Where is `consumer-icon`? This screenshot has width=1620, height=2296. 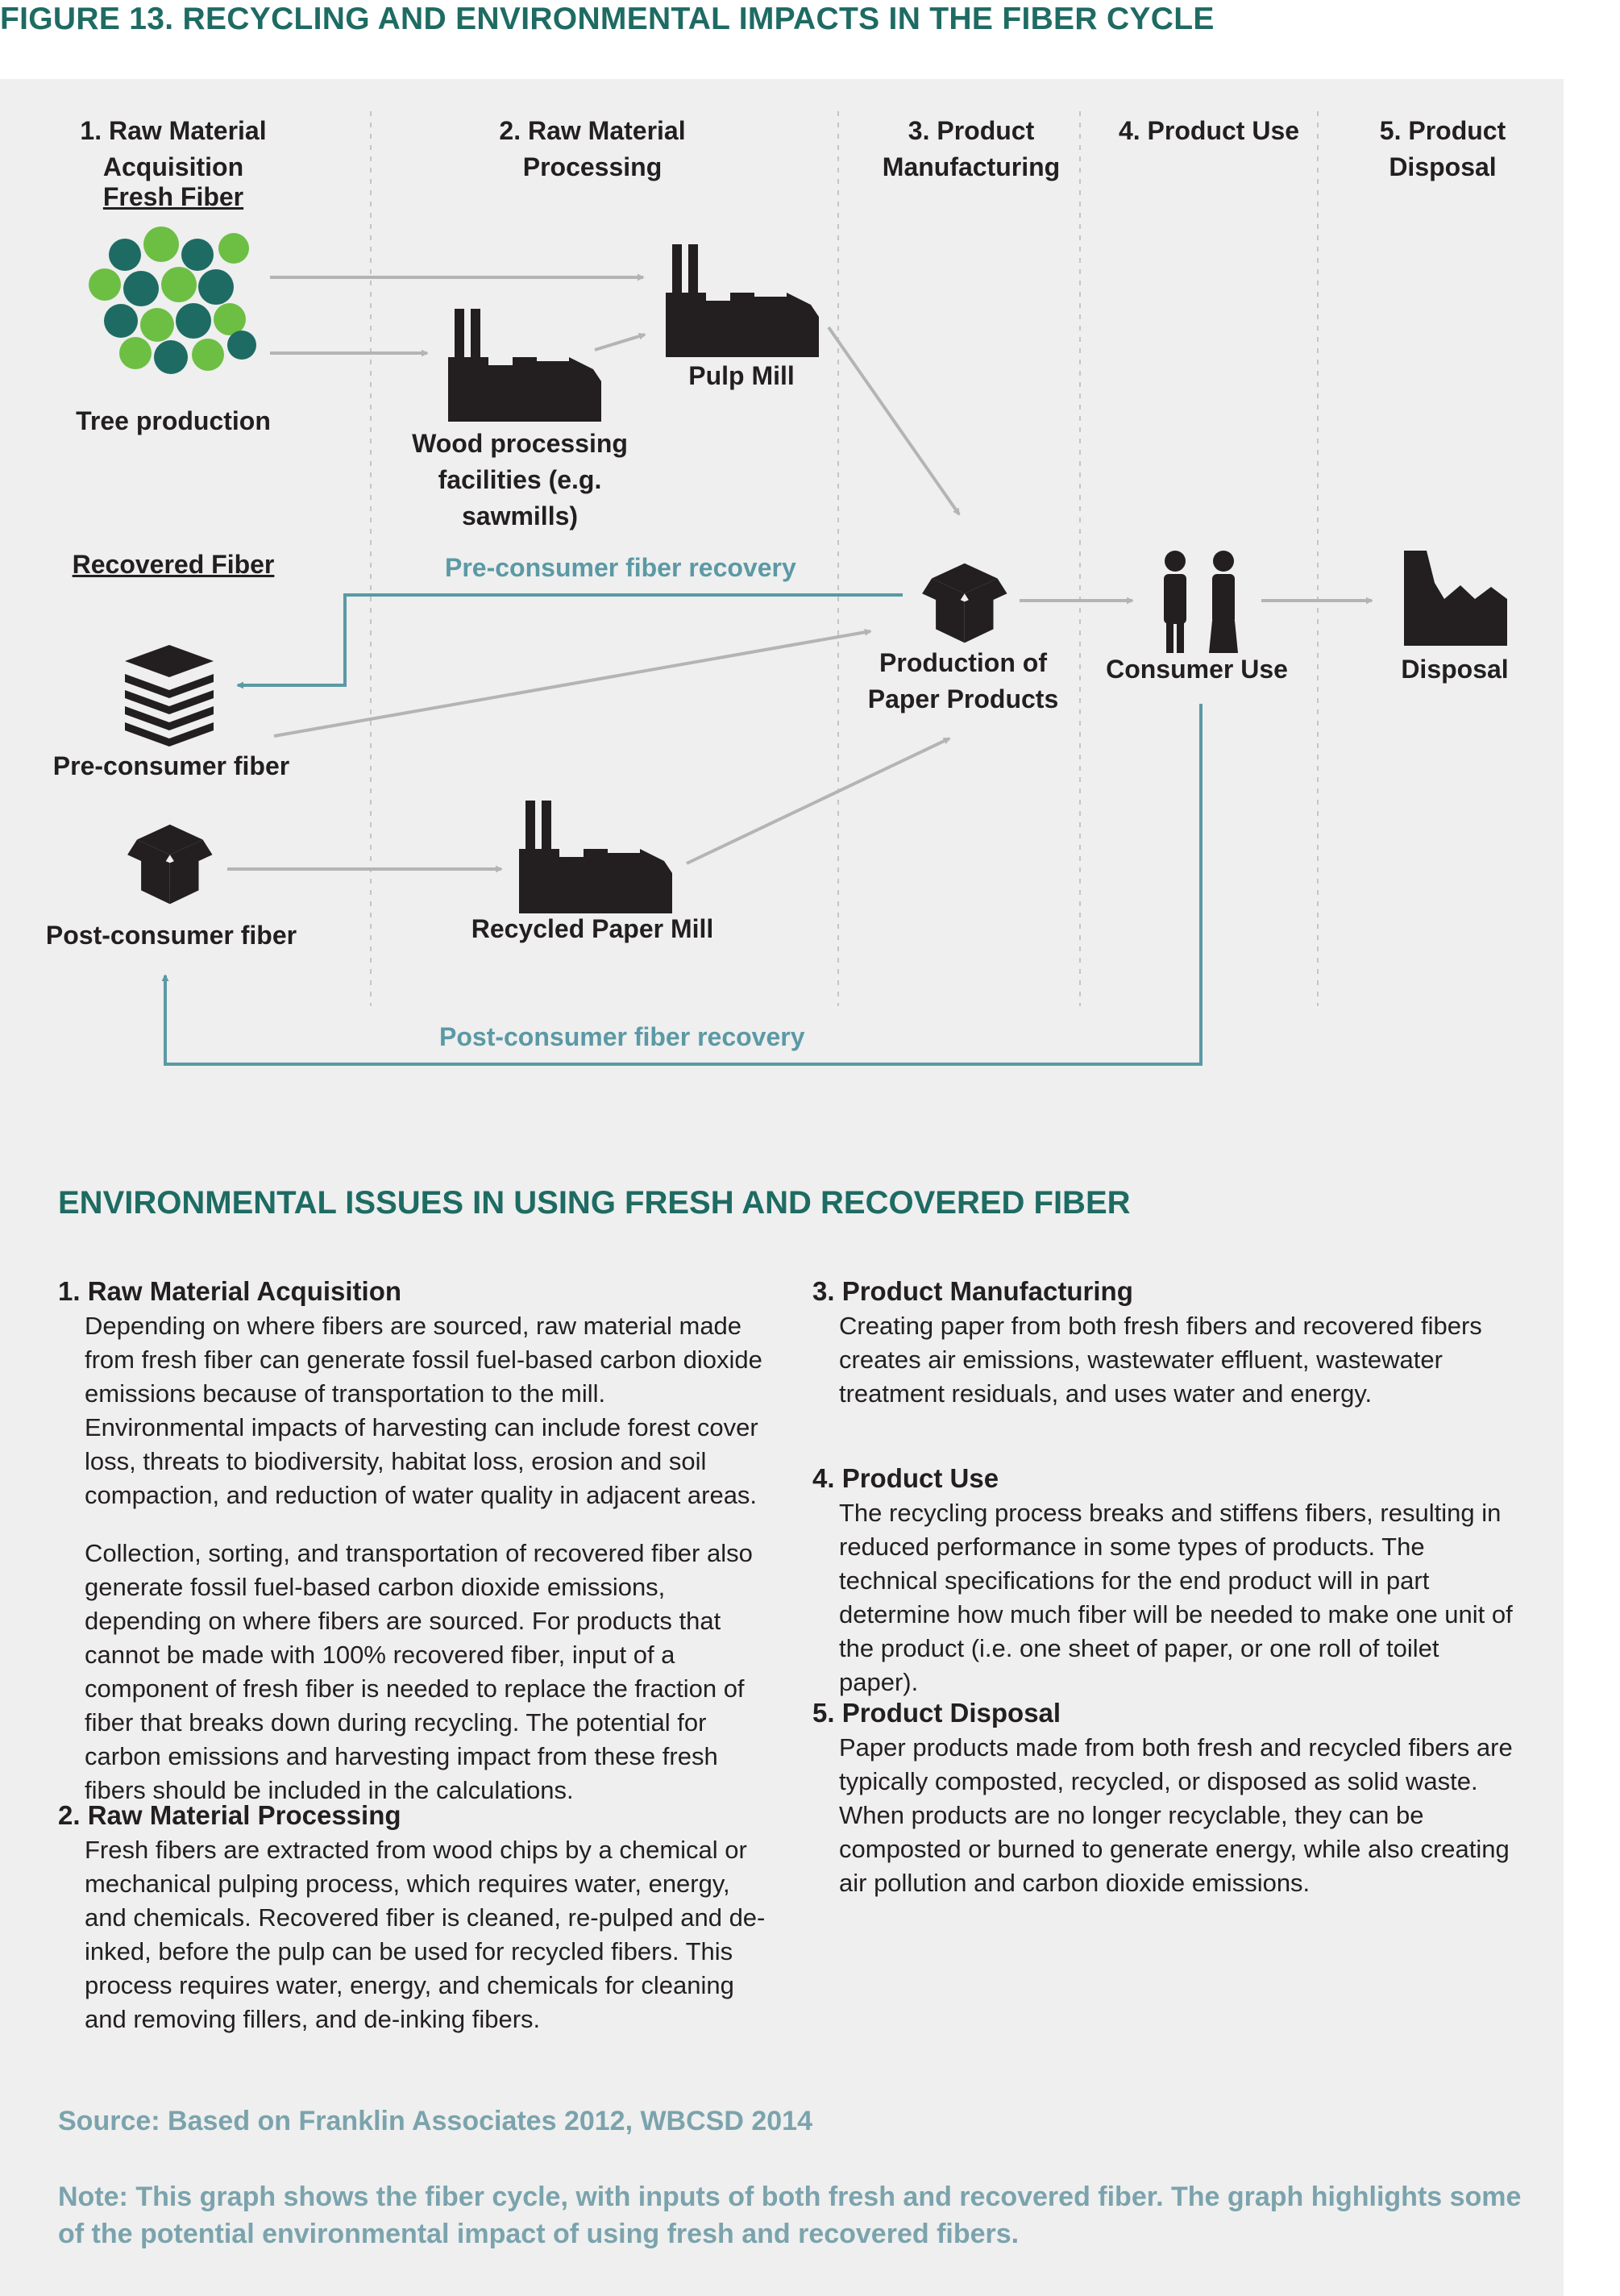
consumer-icon is located at coordinates (1201, 602).